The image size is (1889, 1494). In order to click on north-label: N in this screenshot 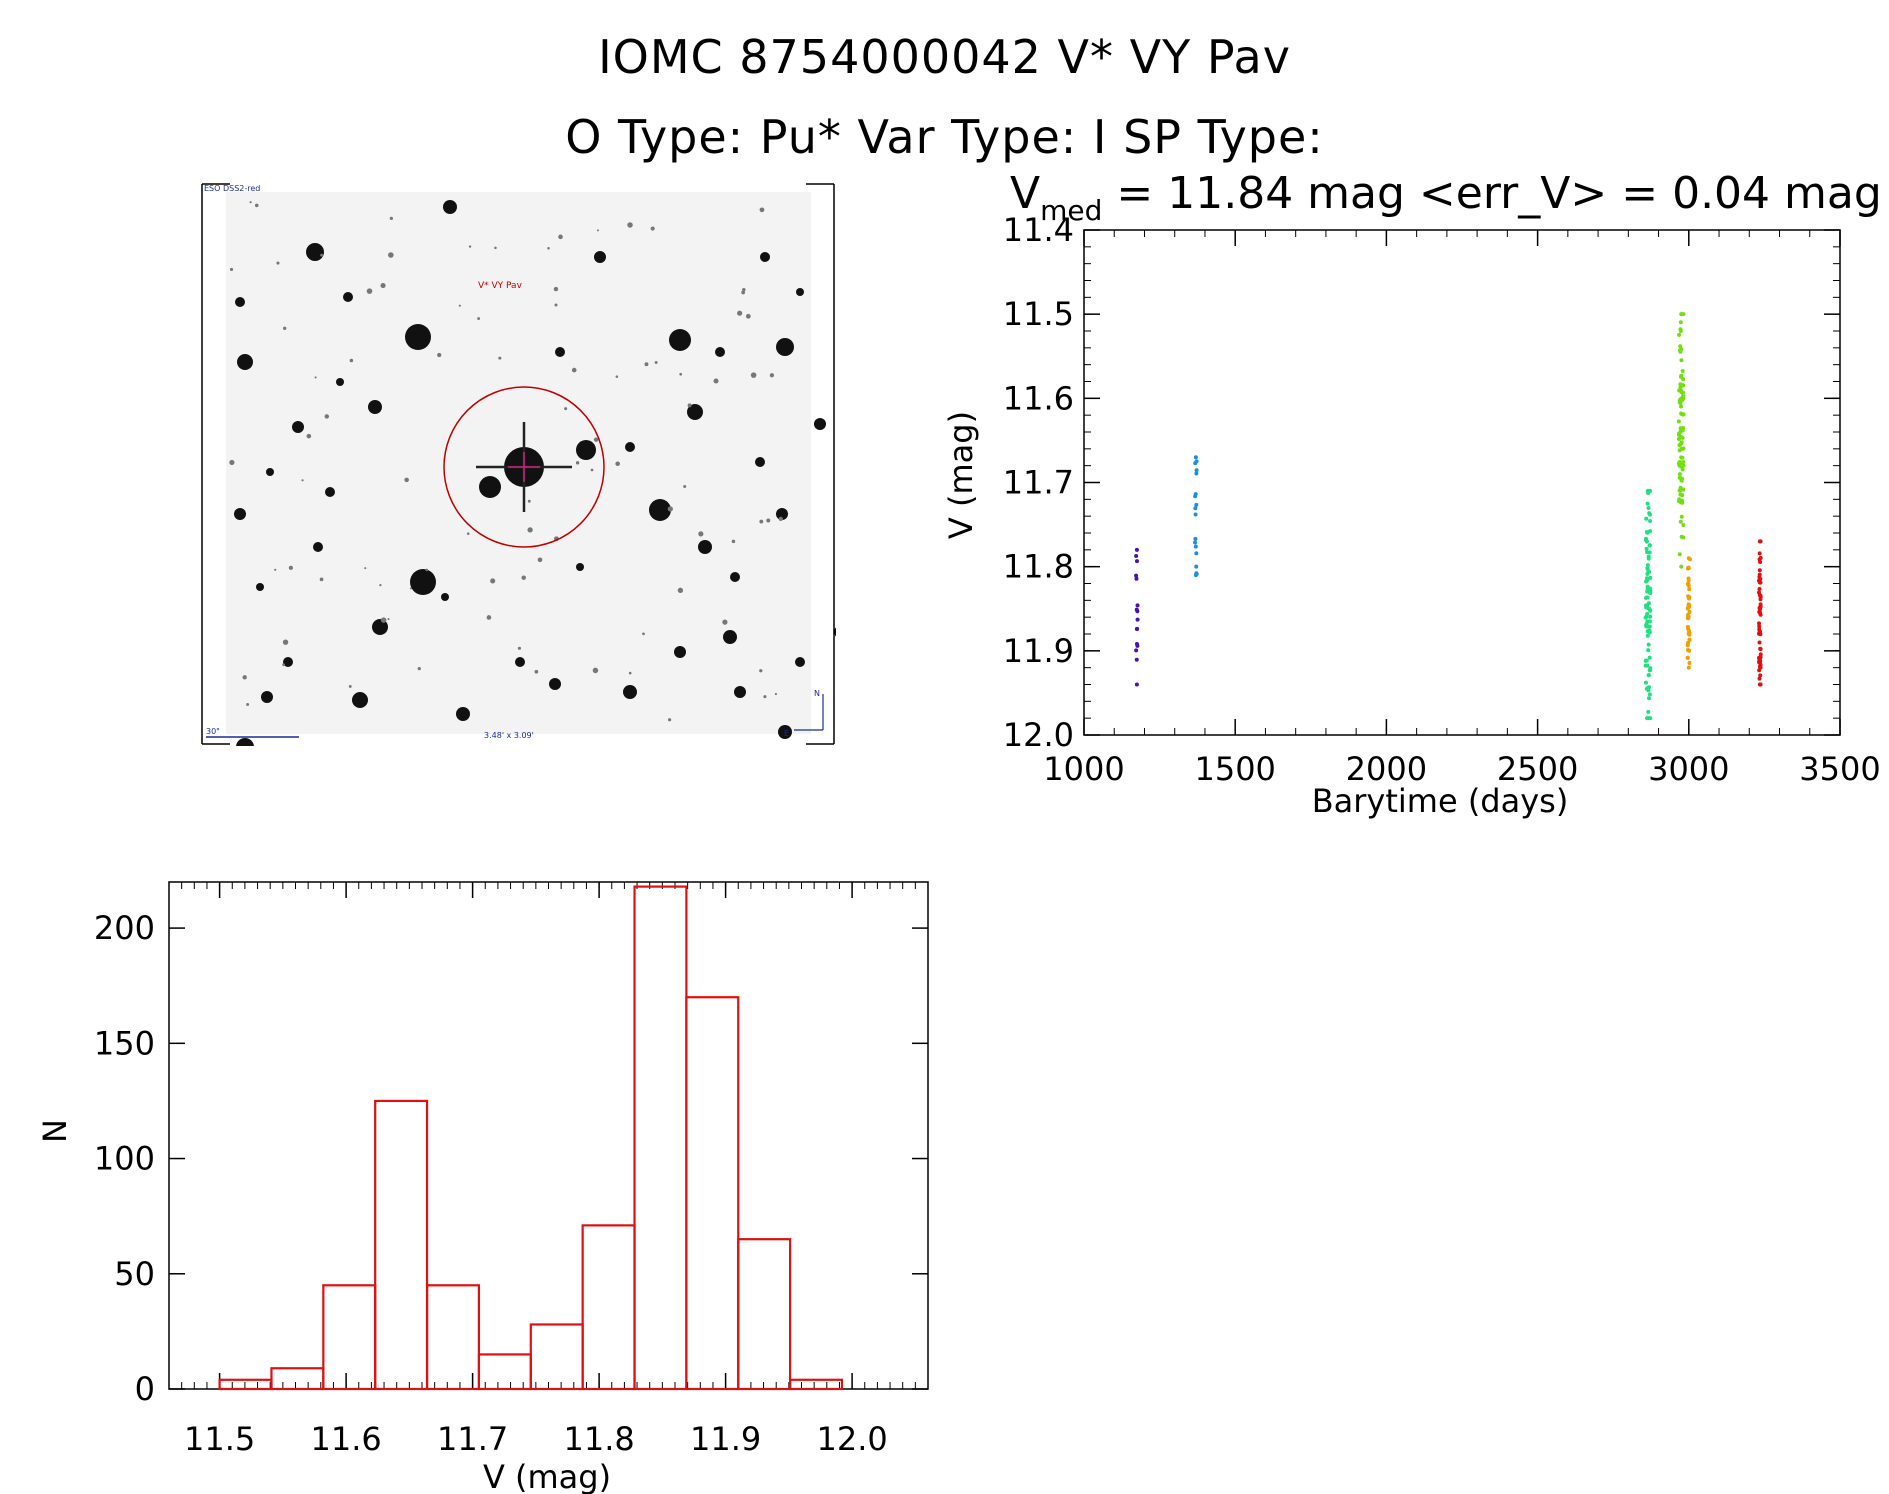, I will do `click(817, 693)`.